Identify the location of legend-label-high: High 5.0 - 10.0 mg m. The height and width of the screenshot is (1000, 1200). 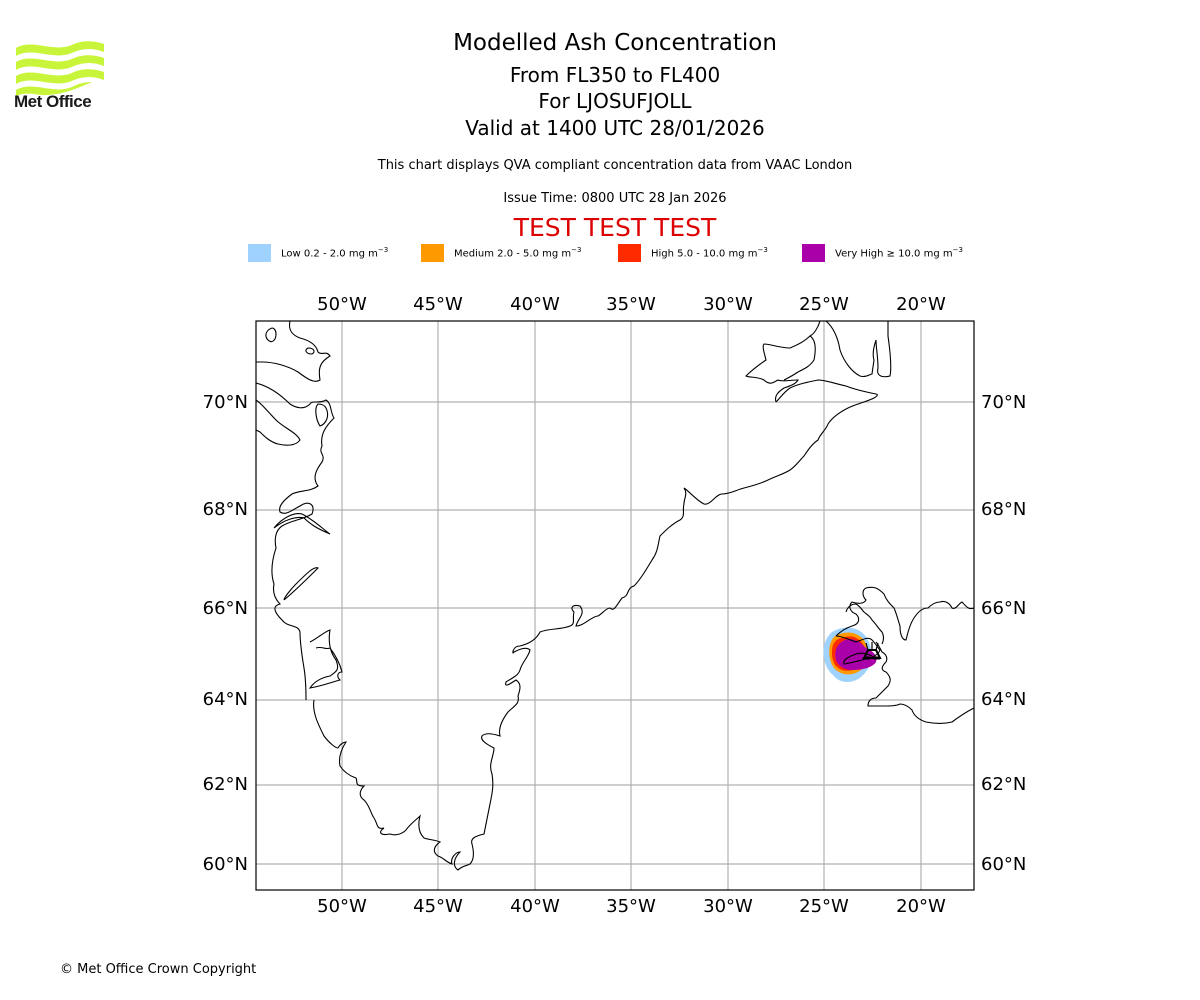
(704, 254).